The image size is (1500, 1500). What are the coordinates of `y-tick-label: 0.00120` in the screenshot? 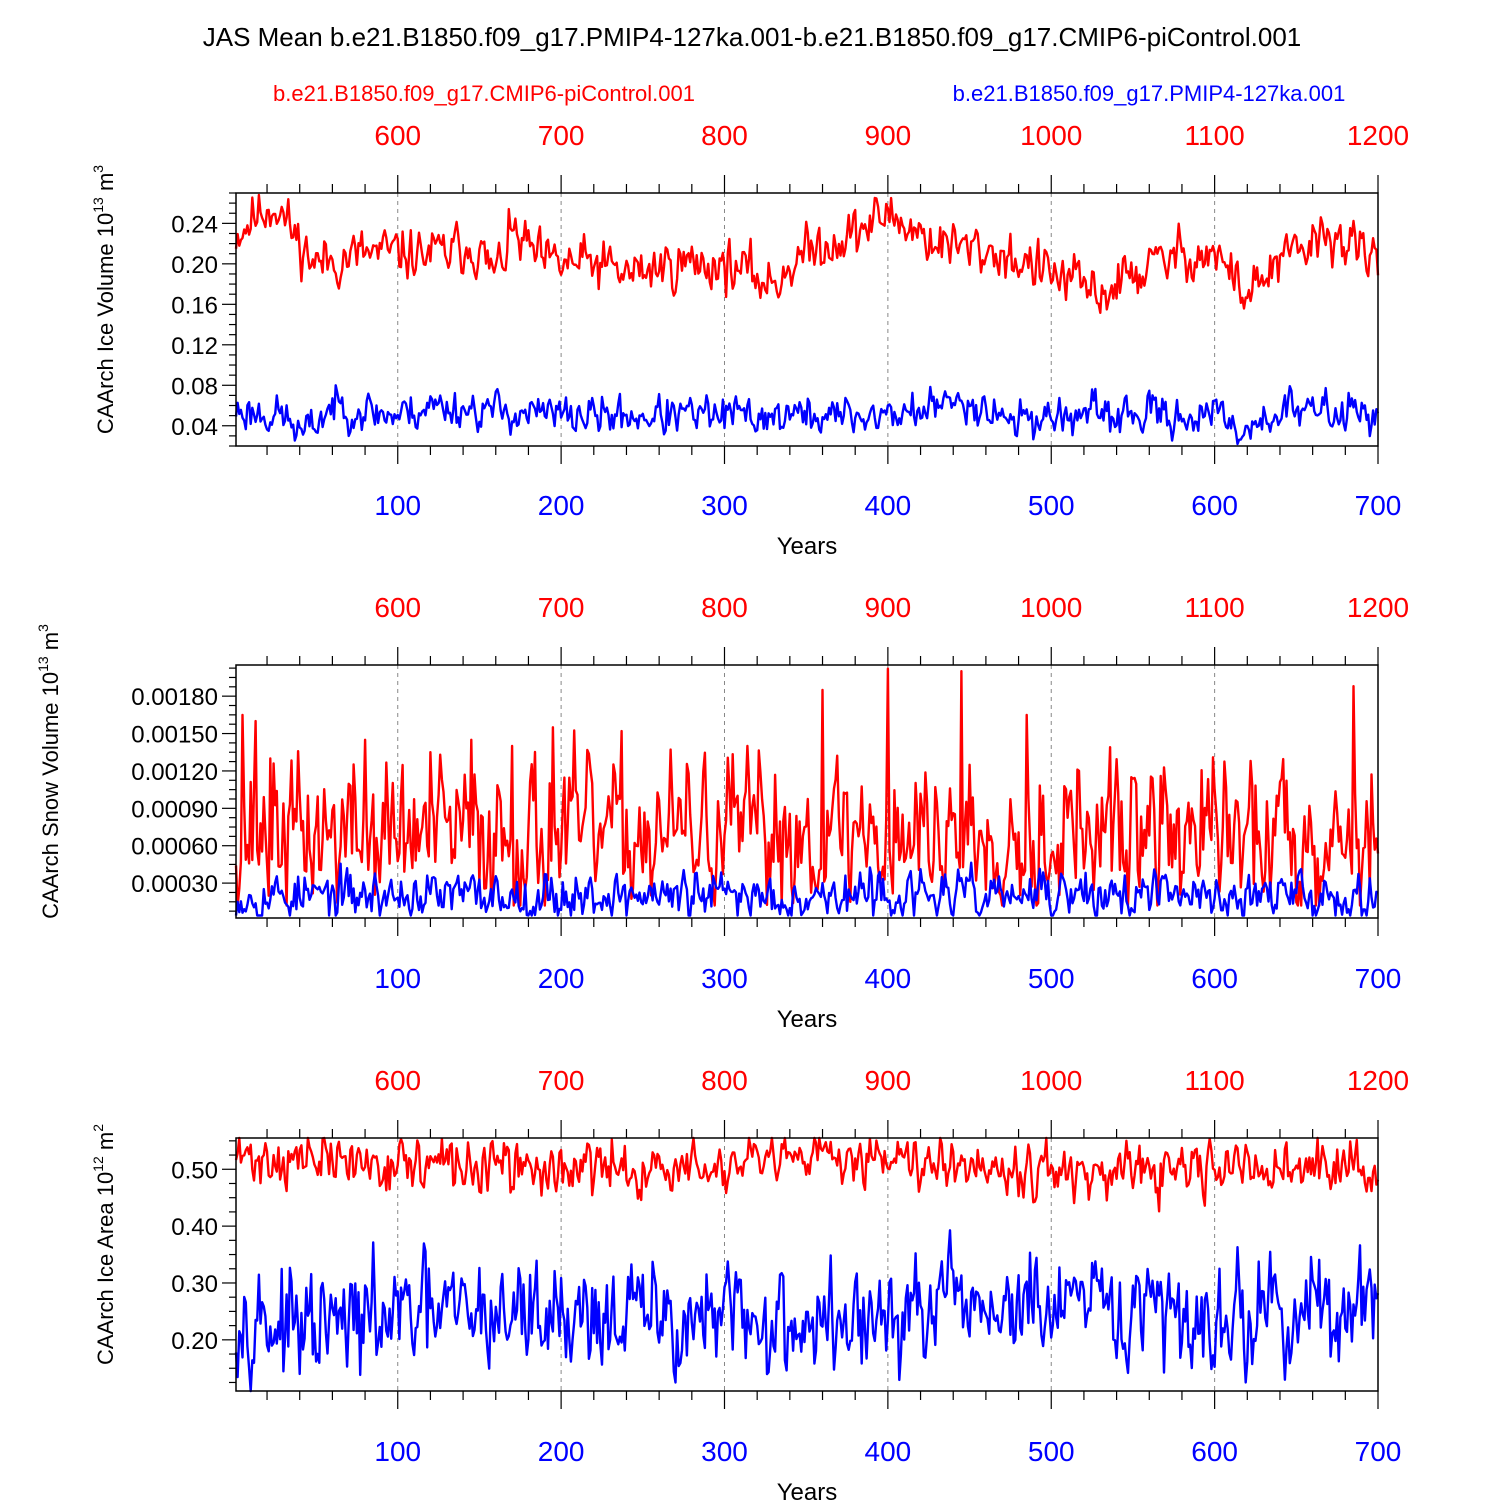 It's located at (174, 772).